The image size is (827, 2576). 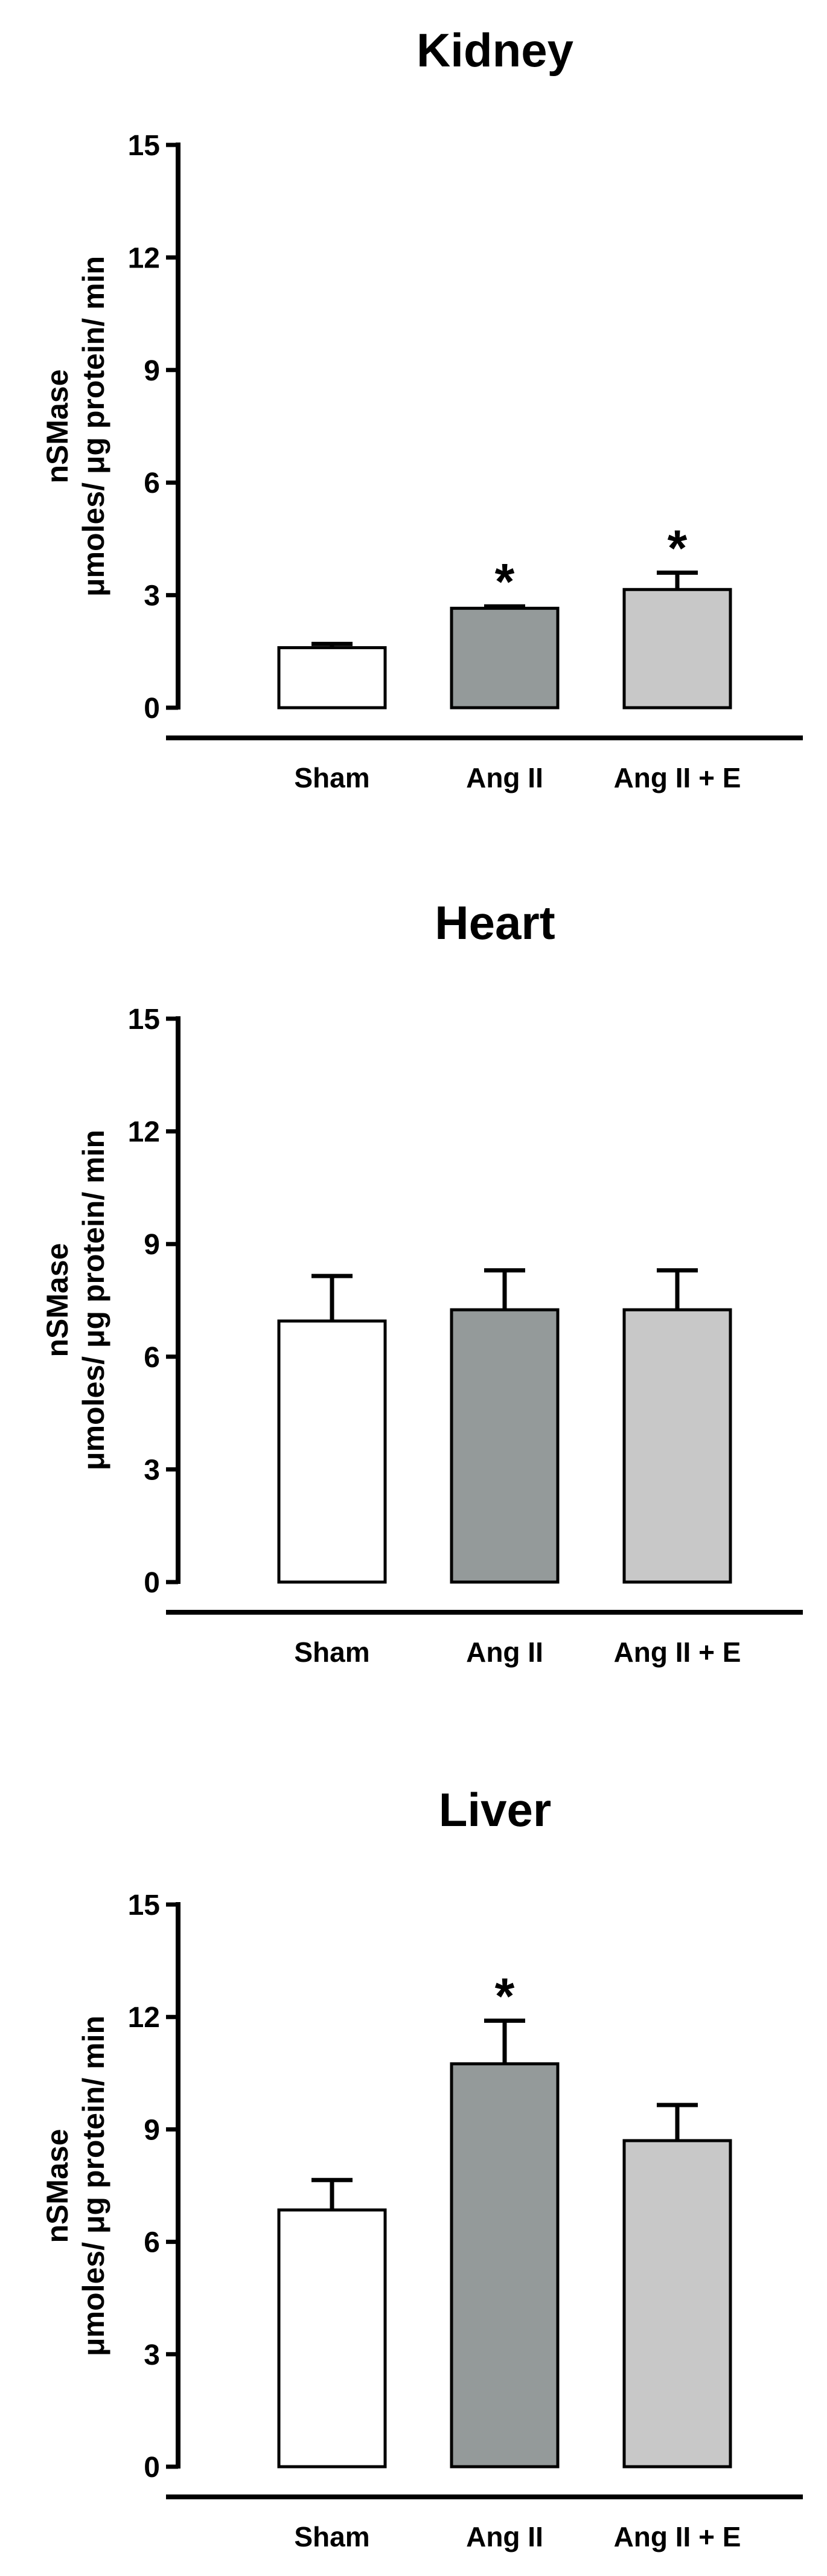 I want to click on significance-marker-ang-ii-e: *, so click(x=678, y=547).